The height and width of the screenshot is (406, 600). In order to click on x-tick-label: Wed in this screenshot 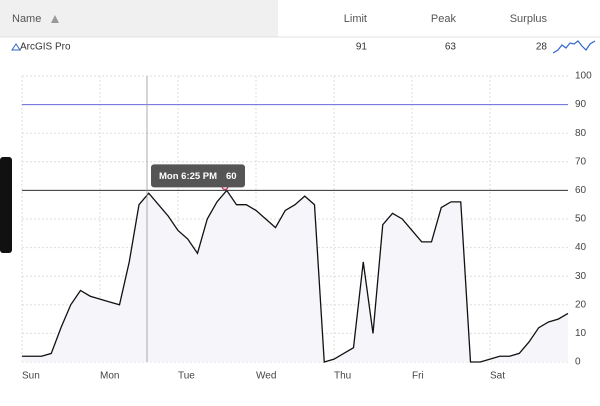, I will do `click(266, 376)`.